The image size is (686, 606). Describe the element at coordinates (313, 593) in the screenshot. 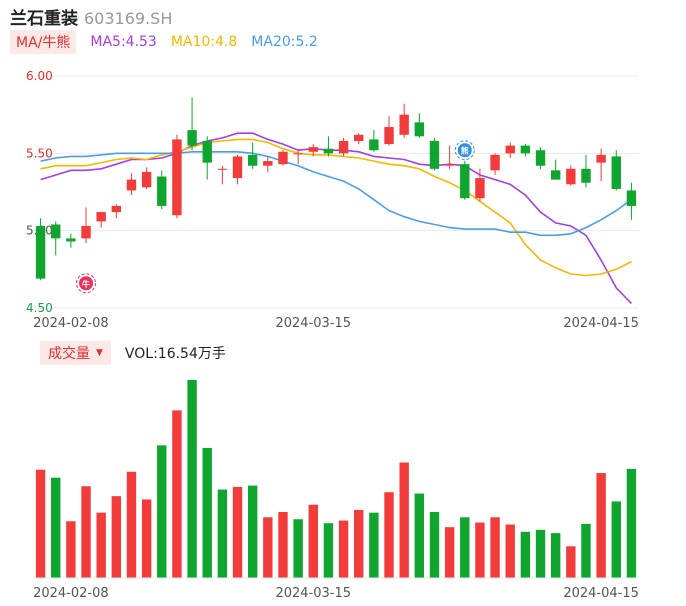

I see `volume-x-tick-label: 2024-03-15` at that location.